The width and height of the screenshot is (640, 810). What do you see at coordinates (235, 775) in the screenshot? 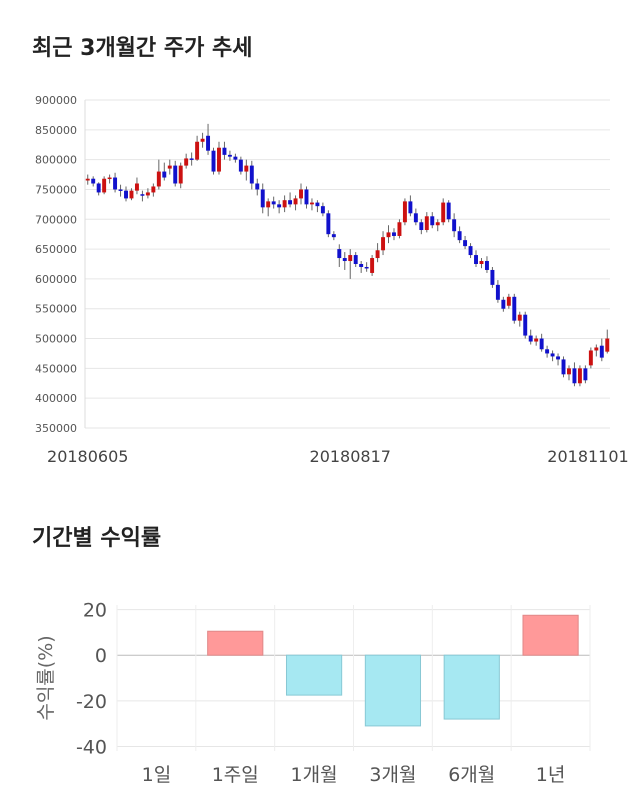
I see `returns-x-tick: 1주일` at bounding box center [235, 775].